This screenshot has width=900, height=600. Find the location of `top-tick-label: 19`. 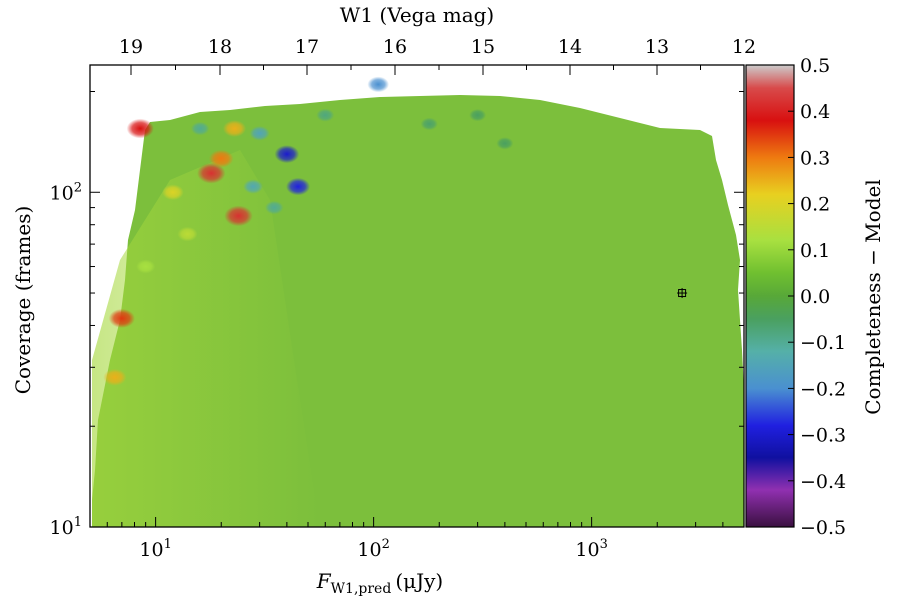

top-tick-label: 19 is located at coordinates (131, 47).